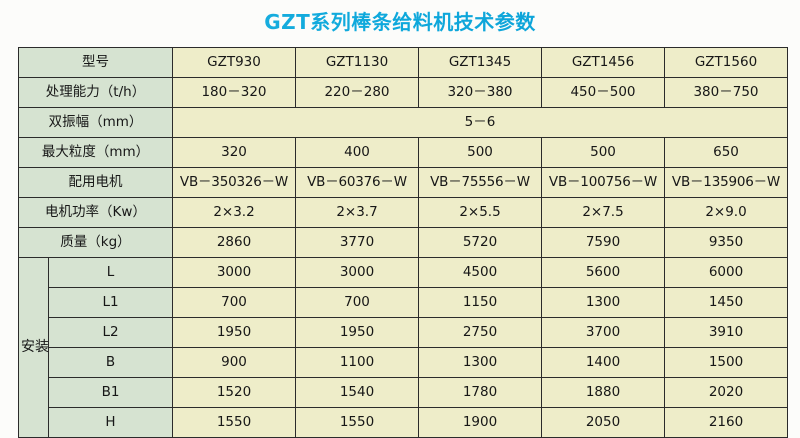 This screenshot has width=800, height=438. I want to click on cell-power-2: 2×3.7, so click(357, 212).